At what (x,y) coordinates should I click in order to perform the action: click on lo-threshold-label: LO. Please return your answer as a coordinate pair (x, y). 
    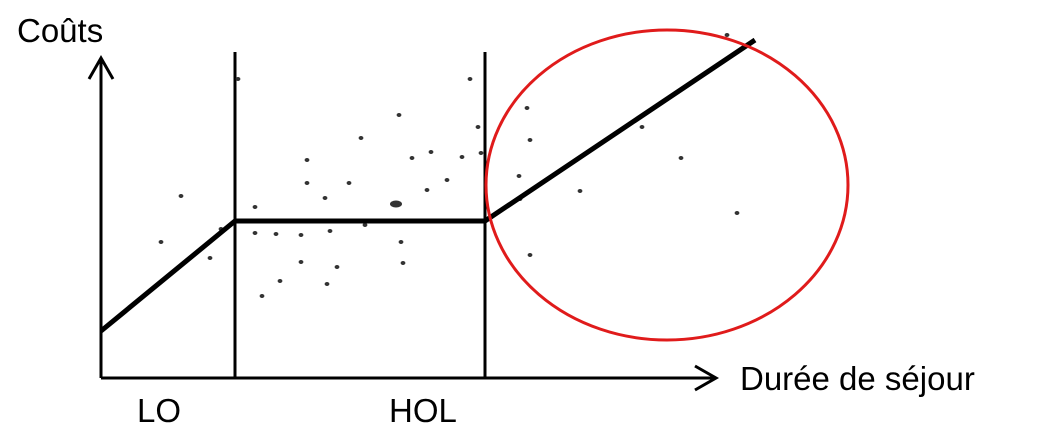
    Looking at the image, I should click on (159, 410).